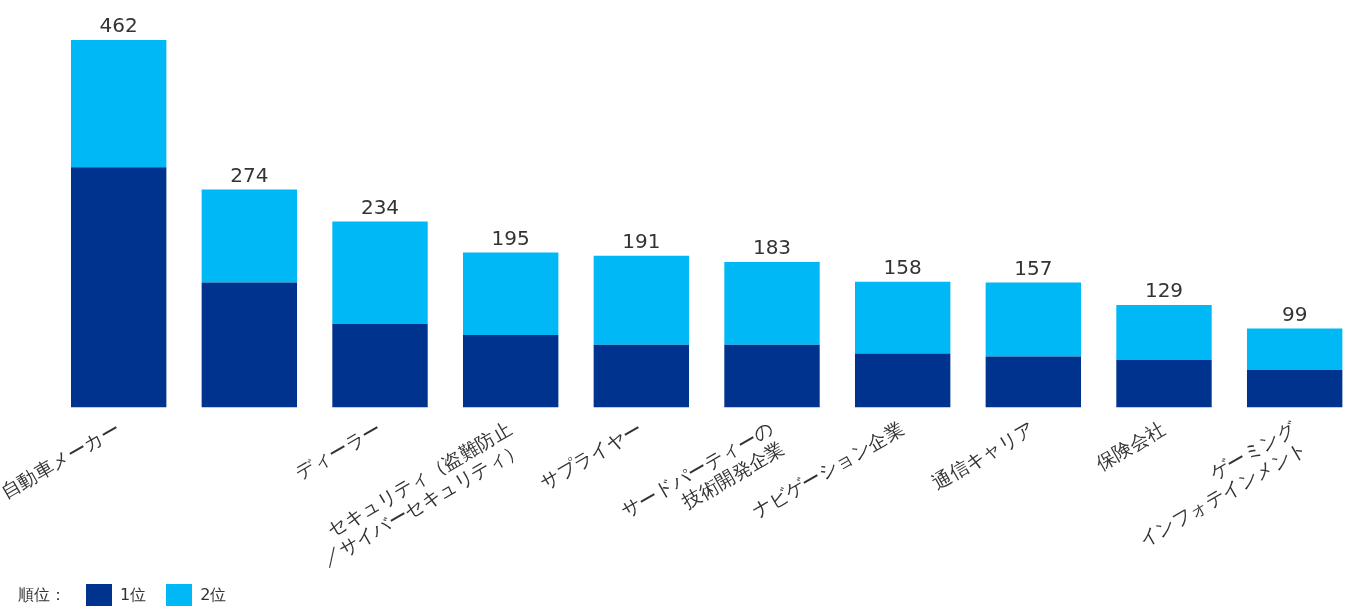 The height and width of the screenshot is (606, 1370). What do you see at coordinates (62, 460) in the screenshot?
I see `x-tick-label: 自動車メーカー` at bounding box center [62, 460].